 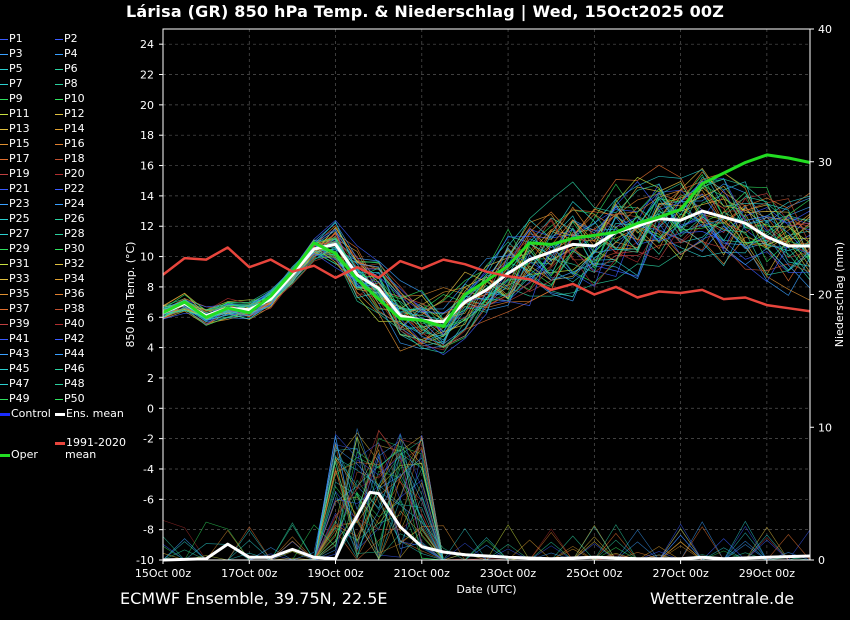 I want to click on legend-item: P1, so click(x=11, y=39).